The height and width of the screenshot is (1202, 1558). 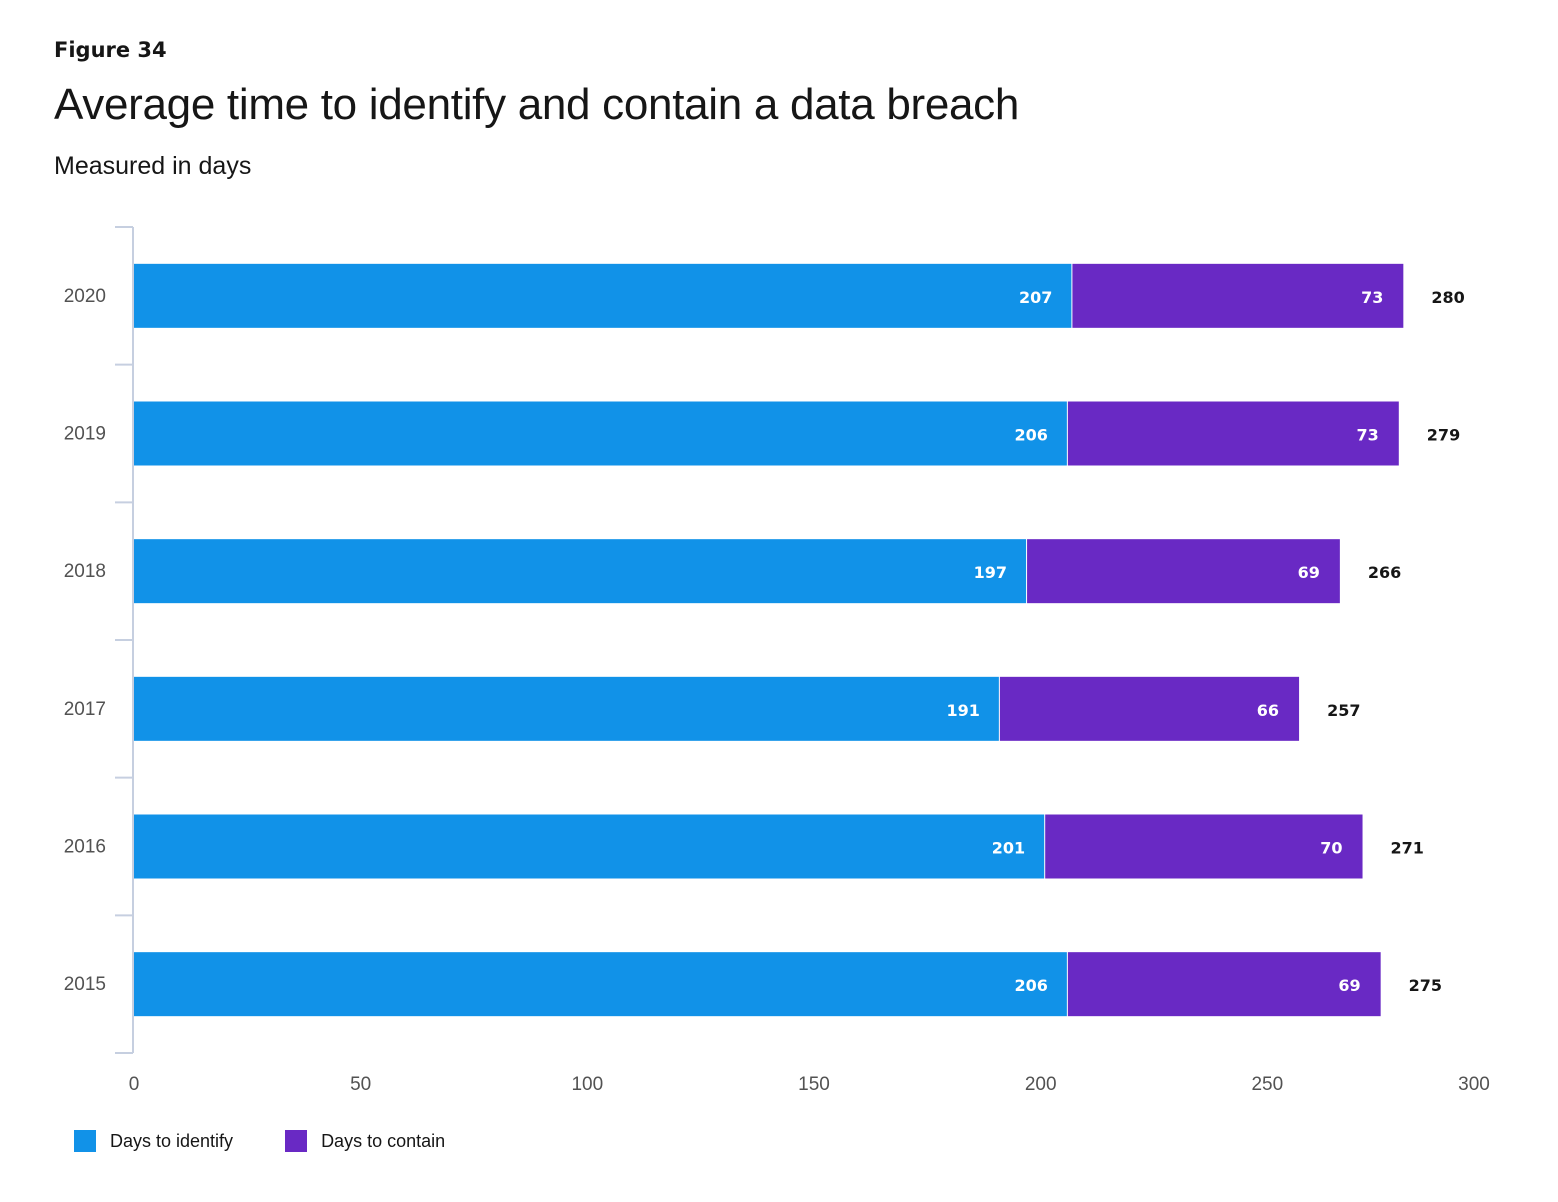 What do you see at coordinates (134, 1084) in the screenshot?
I see `x-tick-label: 0` at bounding box center [134, 1084].